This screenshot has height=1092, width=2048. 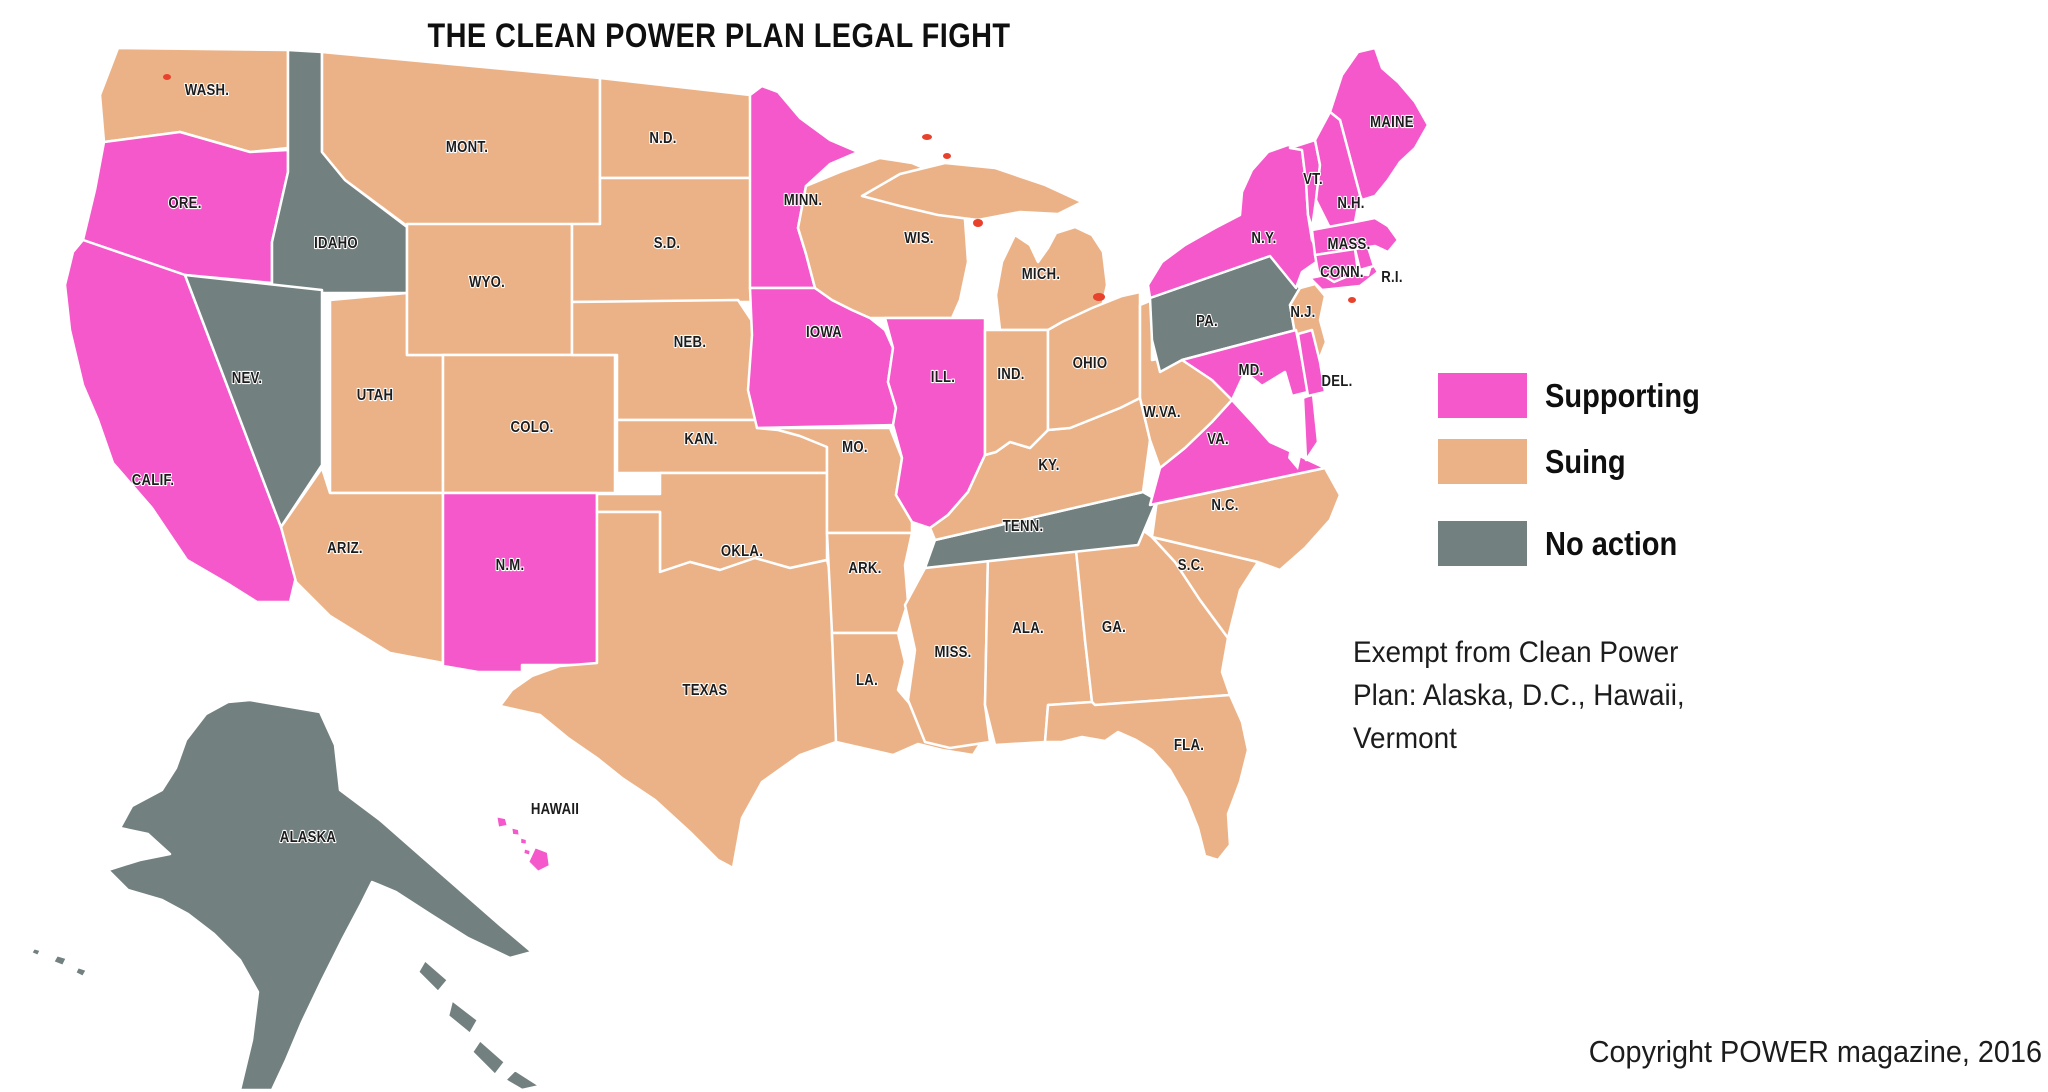 I want to click on state-label-ga: GA., so click(x=1114, y=627).